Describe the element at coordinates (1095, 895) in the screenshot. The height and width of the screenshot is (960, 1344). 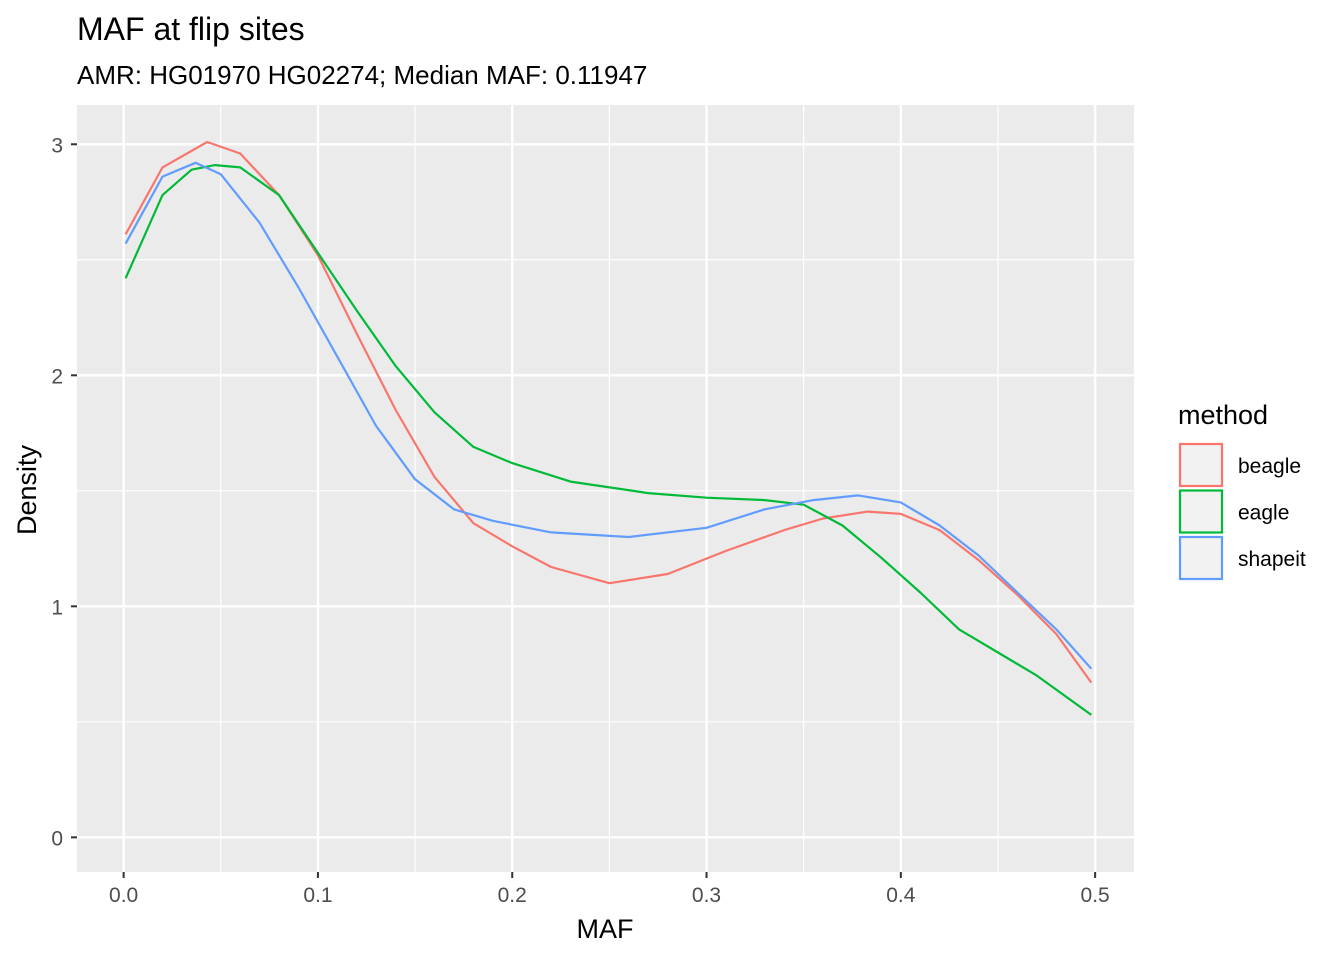
I see `x-tick-label: 0.5` at that location.